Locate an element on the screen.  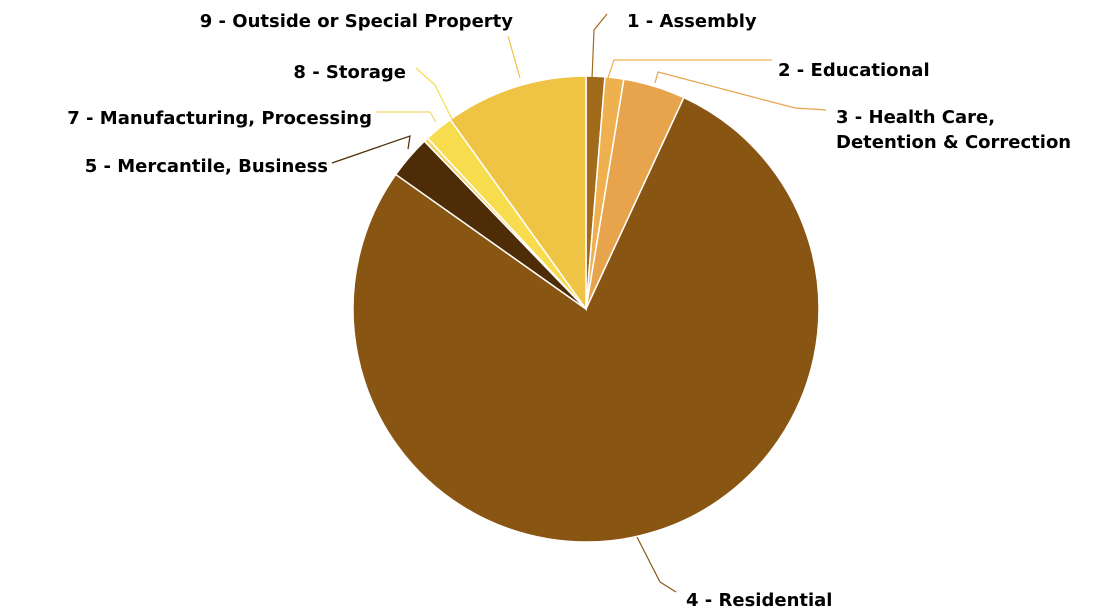
pie-slice is located at coordinates (518, 193).